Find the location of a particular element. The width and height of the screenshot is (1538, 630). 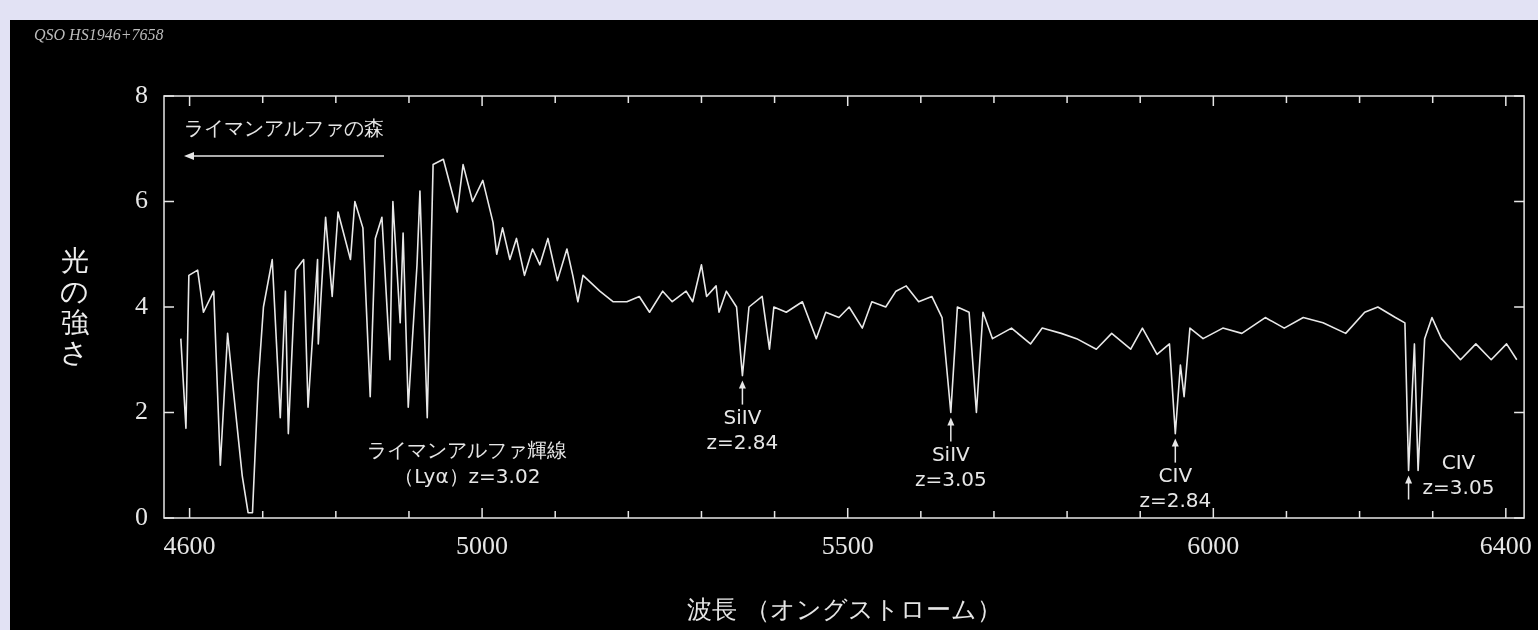

annotation: SiIV z=2.84 is located at coordinates (742, 429).